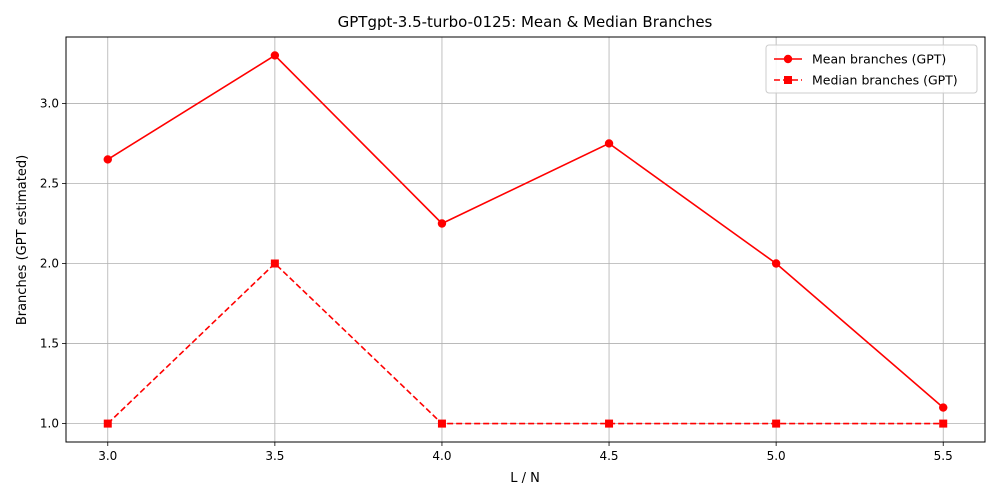 The height and width of the screenshot is (500, 1000). I want to click on legend-box, so click(871, 69).